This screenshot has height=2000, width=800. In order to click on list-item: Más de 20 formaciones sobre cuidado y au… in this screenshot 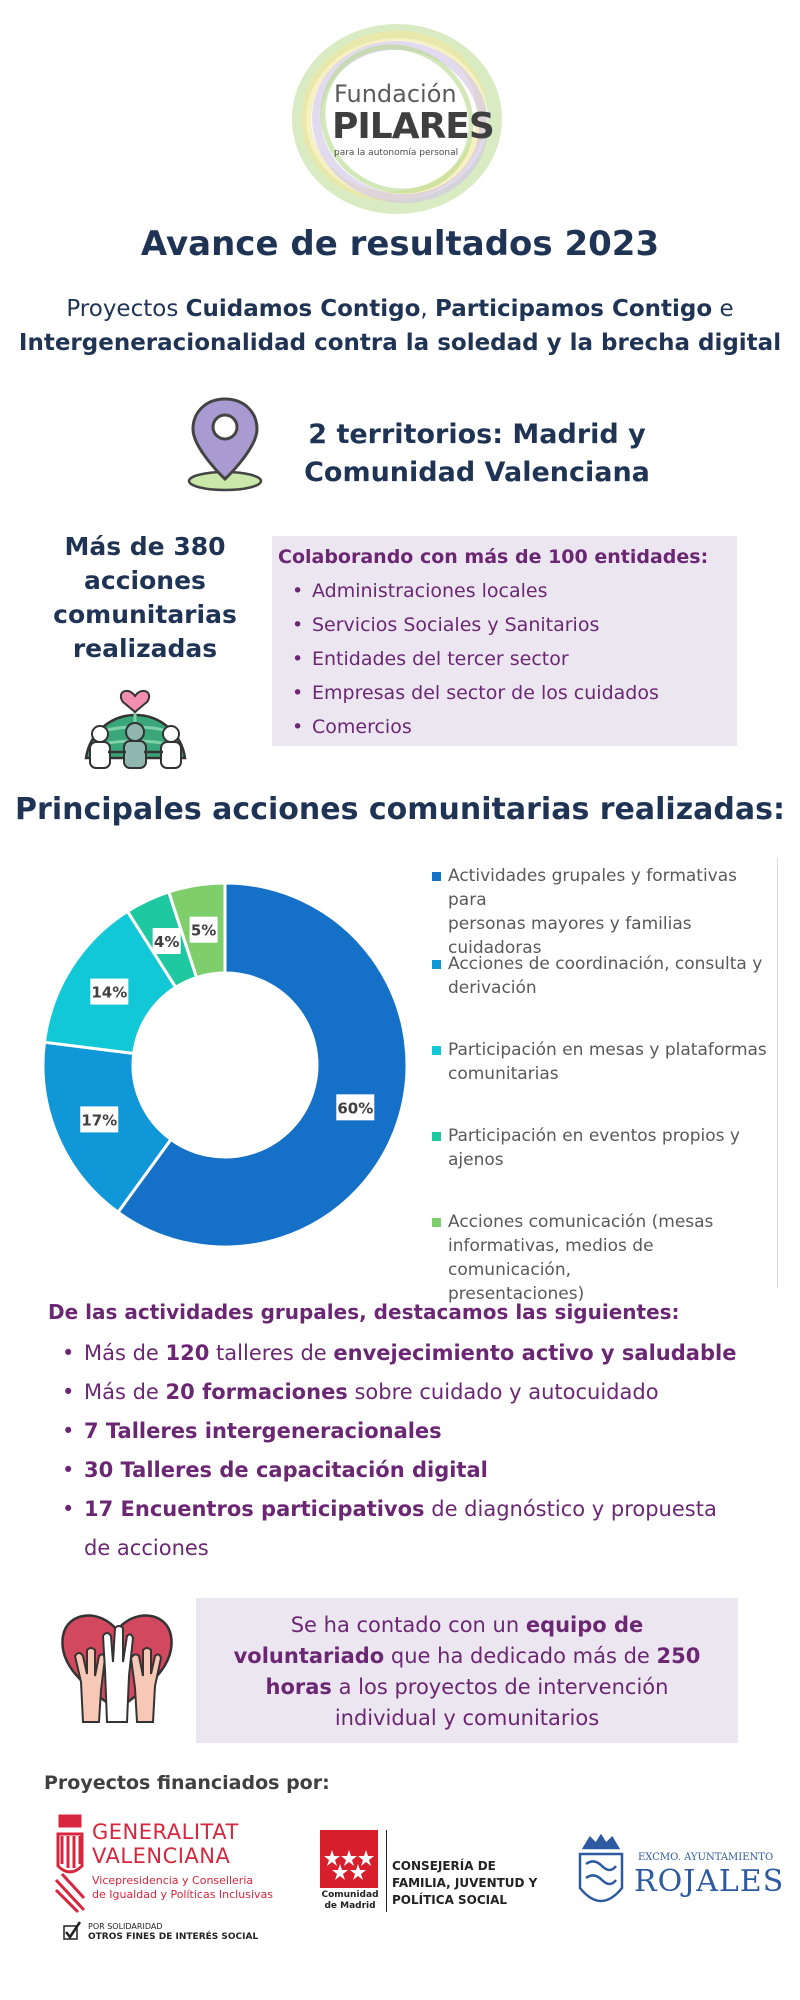, I will do `click(402, 1392)`.